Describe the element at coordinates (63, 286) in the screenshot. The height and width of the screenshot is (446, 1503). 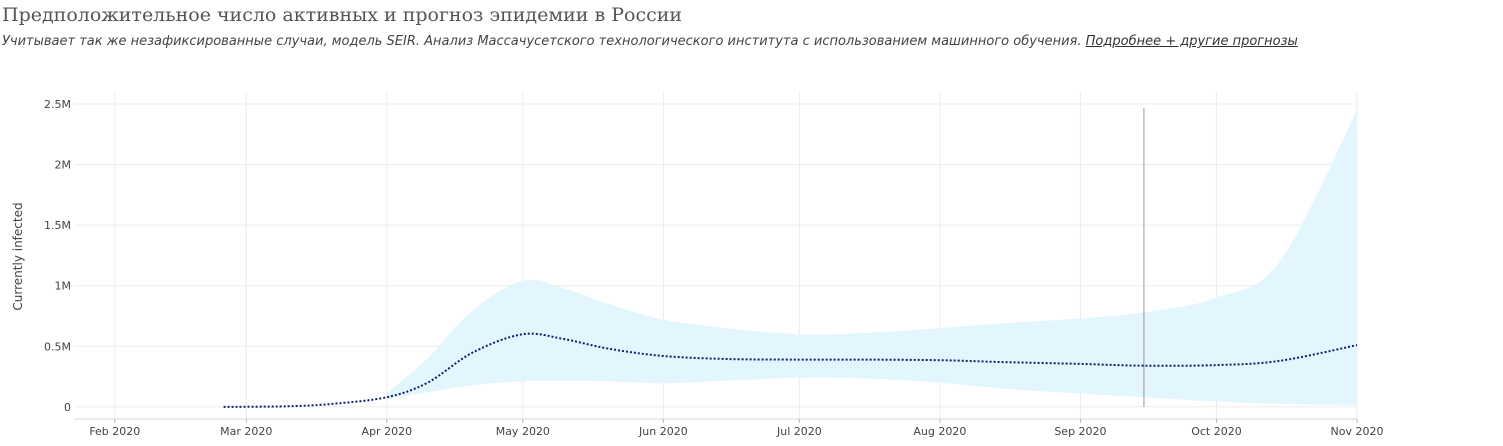
I see `y-tick-label: 1M` at that location.